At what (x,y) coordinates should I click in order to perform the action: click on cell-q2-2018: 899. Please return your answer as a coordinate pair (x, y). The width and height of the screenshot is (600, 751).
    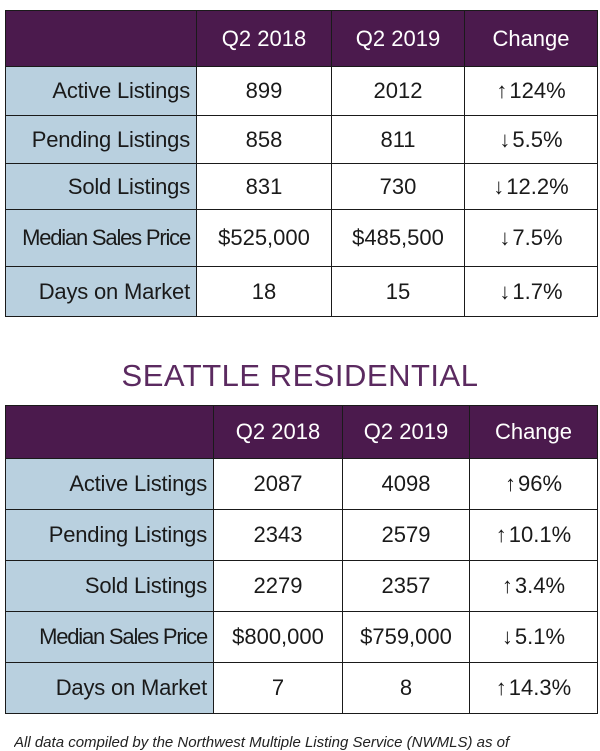
    Looking at the image, I should click on (264, 91).